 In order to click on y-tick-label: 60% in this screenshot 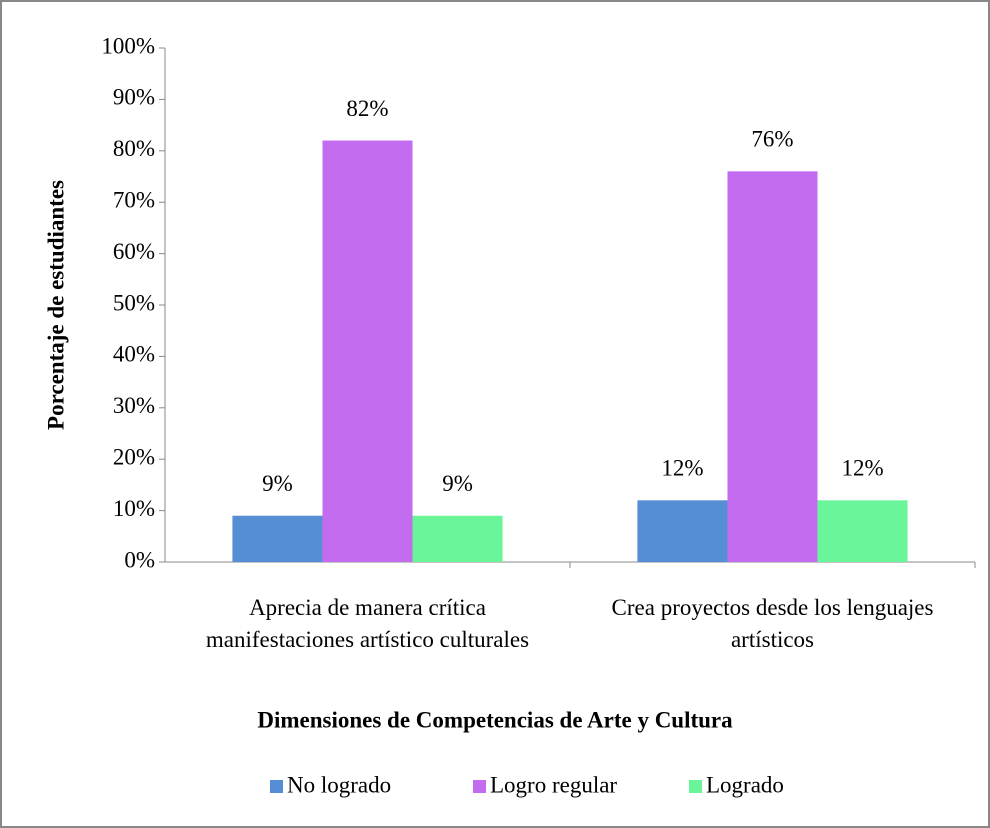, I will do `click(134, 251)`.